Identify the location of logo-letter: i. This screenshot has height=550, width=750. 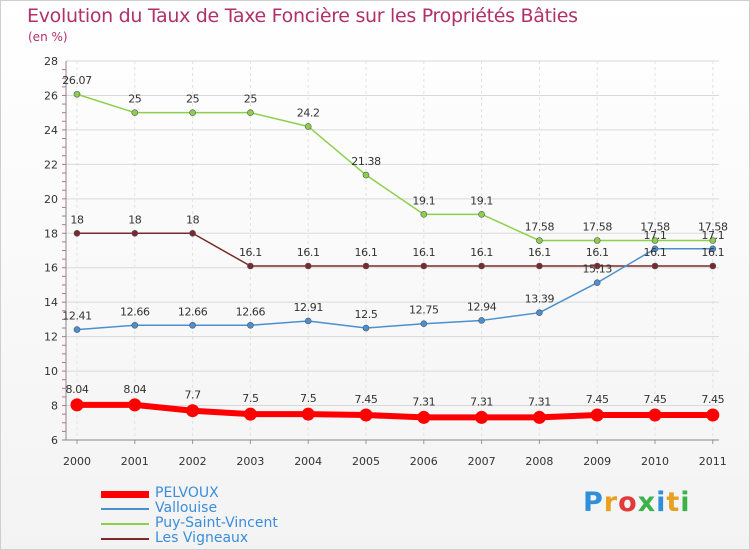
(685, 502).